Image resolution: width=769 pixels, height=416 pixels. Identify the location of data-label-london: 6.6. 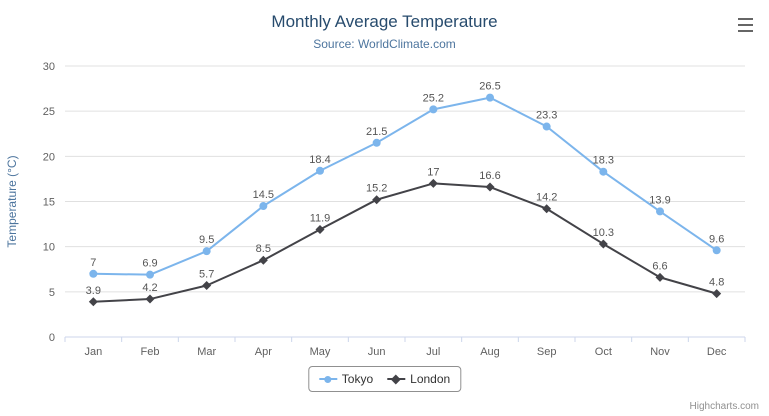
(659, 266).